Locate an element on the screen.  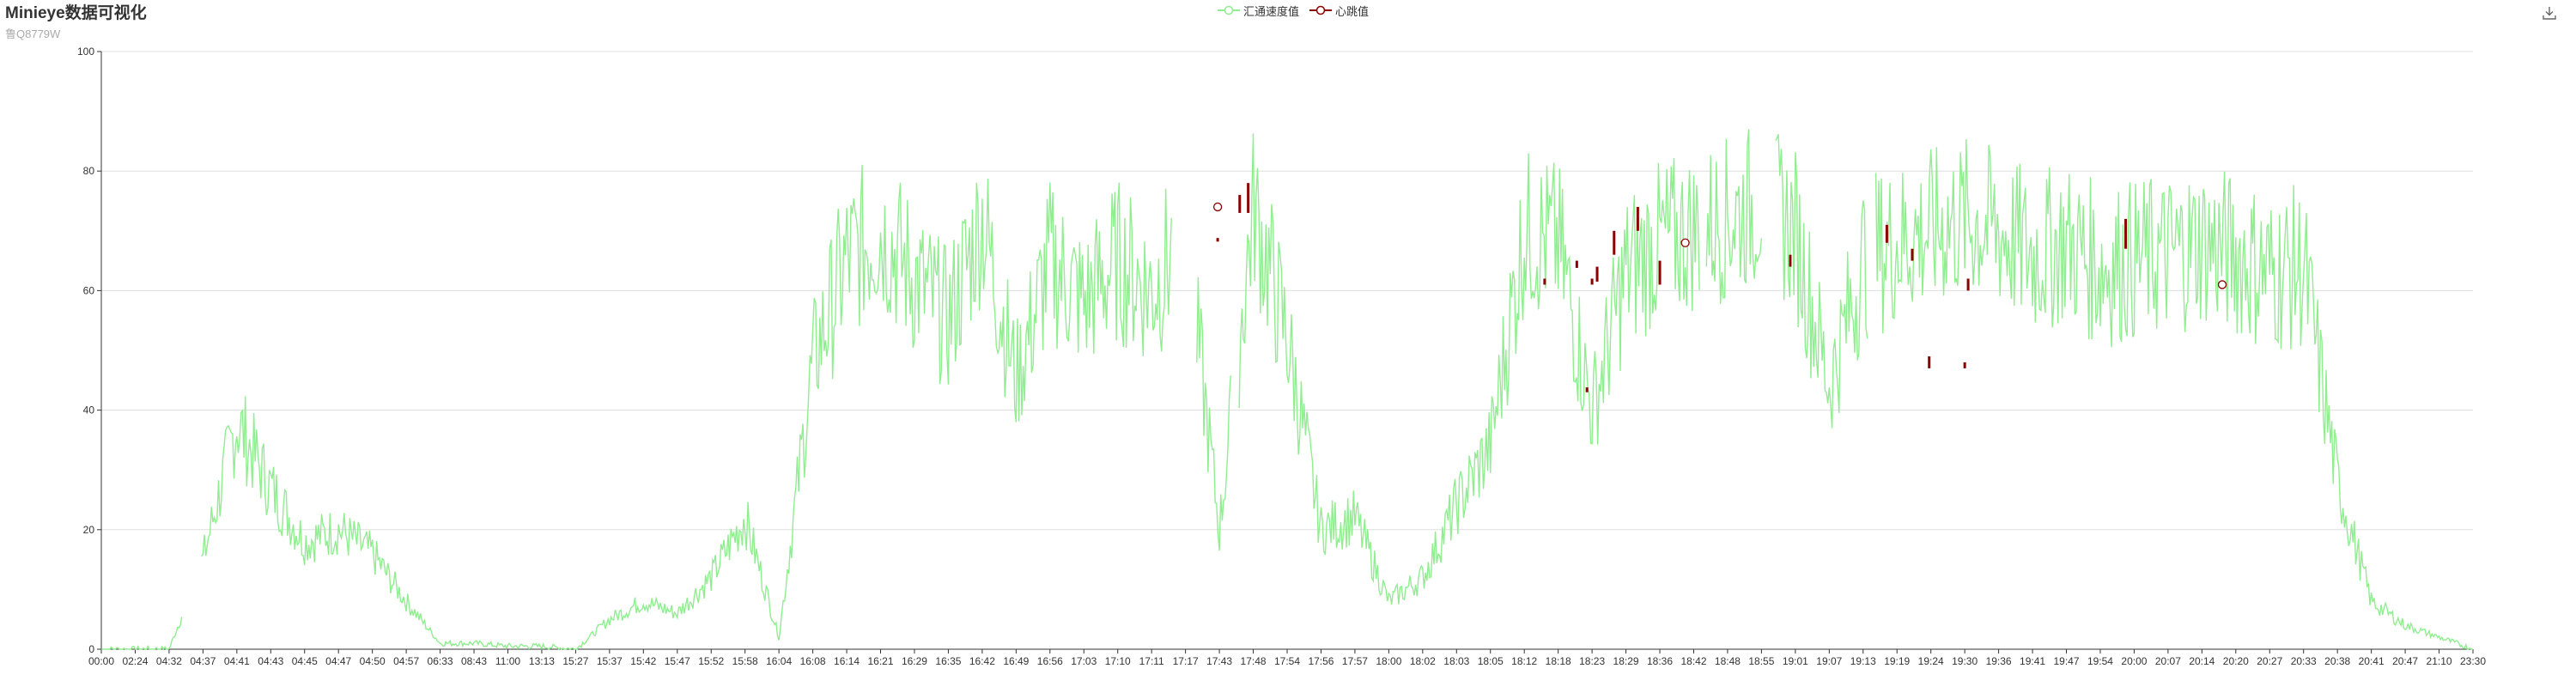
x-tick-label: 21:10 is located at coordinates (2440, 661).